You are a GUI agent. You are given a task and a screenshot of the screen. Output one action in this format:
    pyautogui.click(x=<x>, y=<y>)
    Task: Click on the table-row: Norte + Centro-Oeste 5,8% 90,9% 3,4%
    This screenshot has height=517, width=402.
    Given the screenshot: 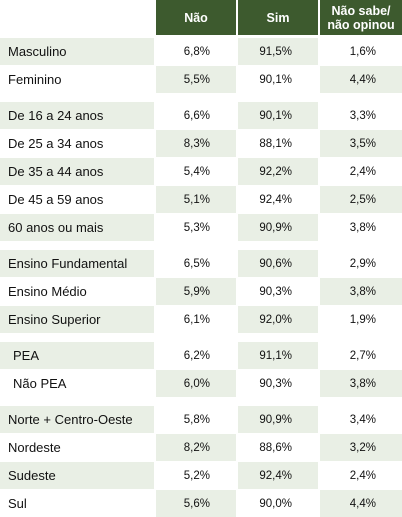 What is the action you would take?
    pyautogui.click(x=201, y=419)
    